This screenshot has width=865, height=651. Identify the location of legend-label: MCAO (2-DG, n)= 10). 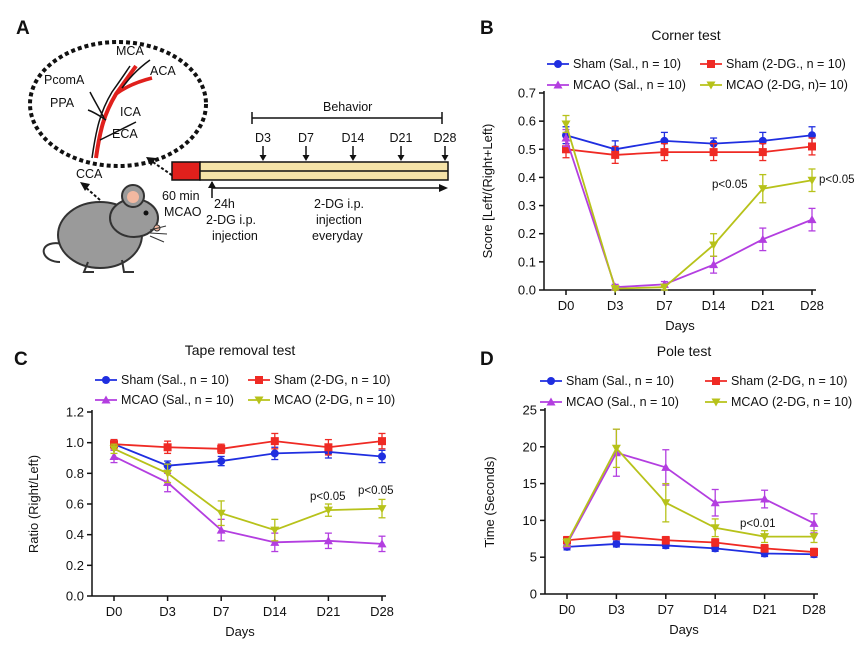
(787, 85).